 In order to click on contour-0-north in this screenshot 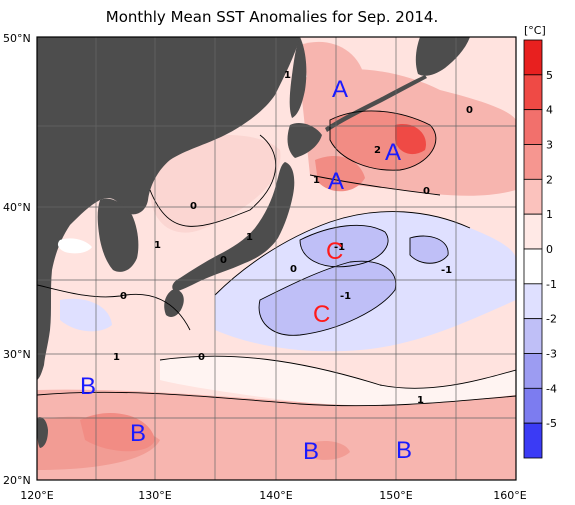, I will do `click(342, 253)`.